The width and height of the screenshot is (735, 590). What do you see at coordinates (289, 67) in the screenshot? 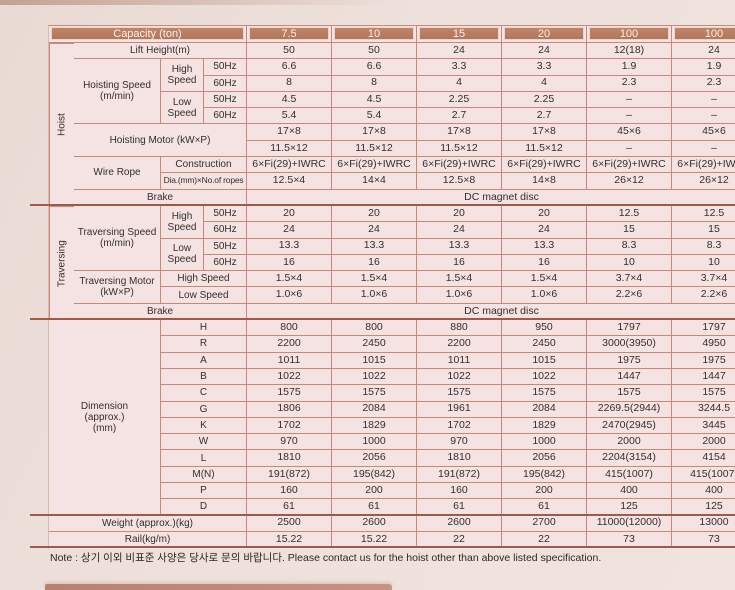
I see `spec-value-hoisting-speed-high-50hz-col0: 6.6` at bounding box center [289, 67].